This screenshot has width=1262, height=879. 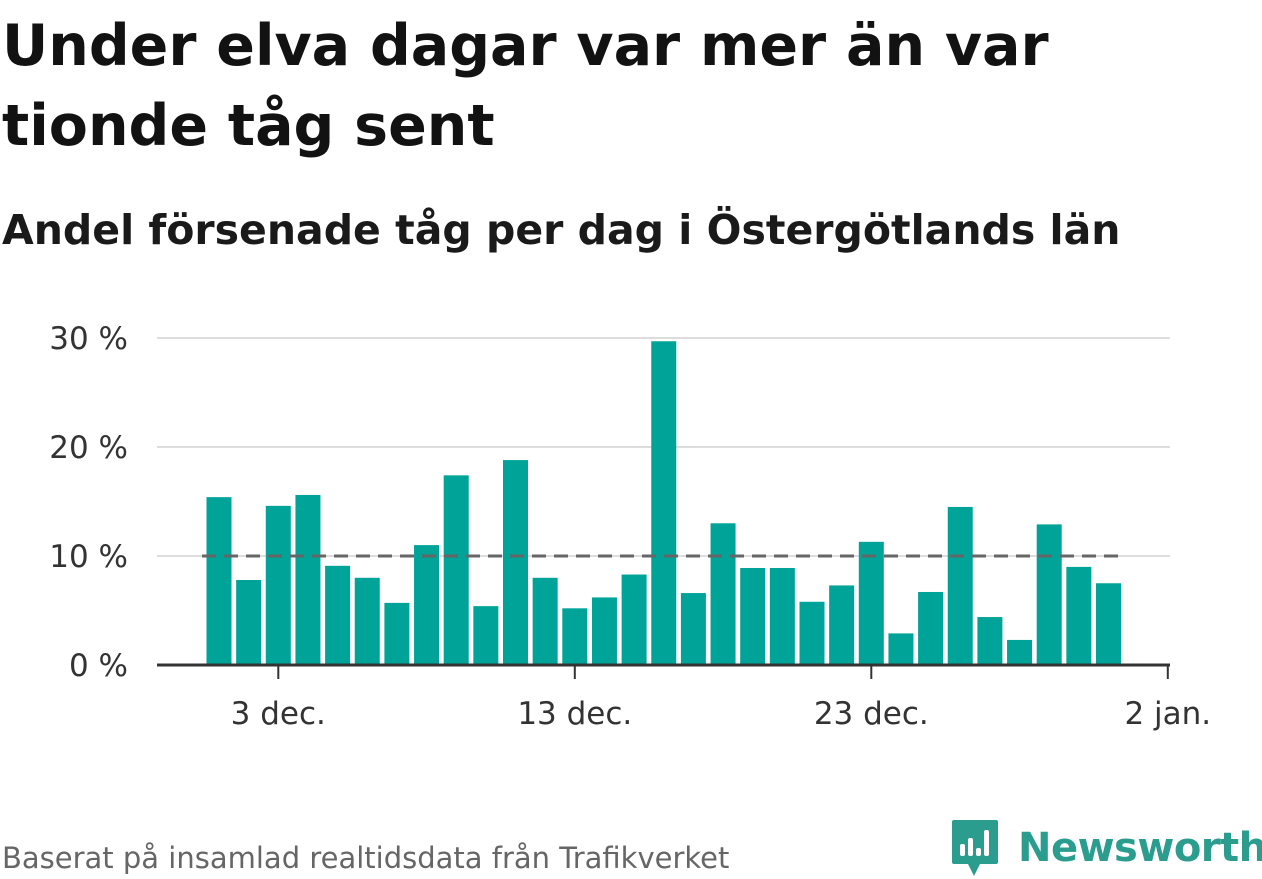 I want to click on brand-logo: Newsworthy, so click(x=1106, y=848).